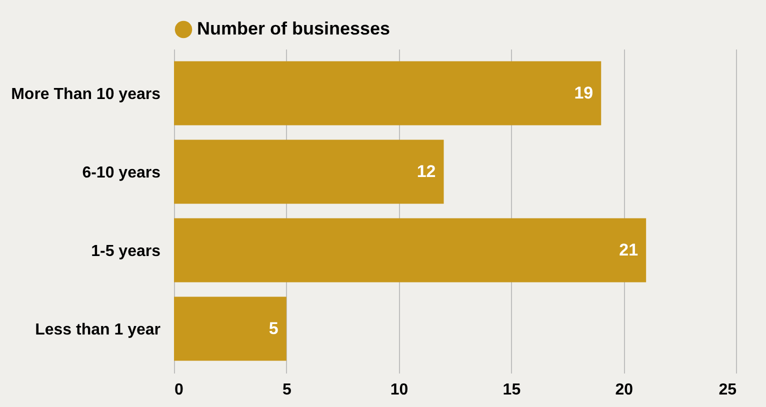 The width and height of the screenshot is (766, 407). Describe the element at coordinates (287, 390) in the screenshot. I see `x-tick-label: 5` at that location.